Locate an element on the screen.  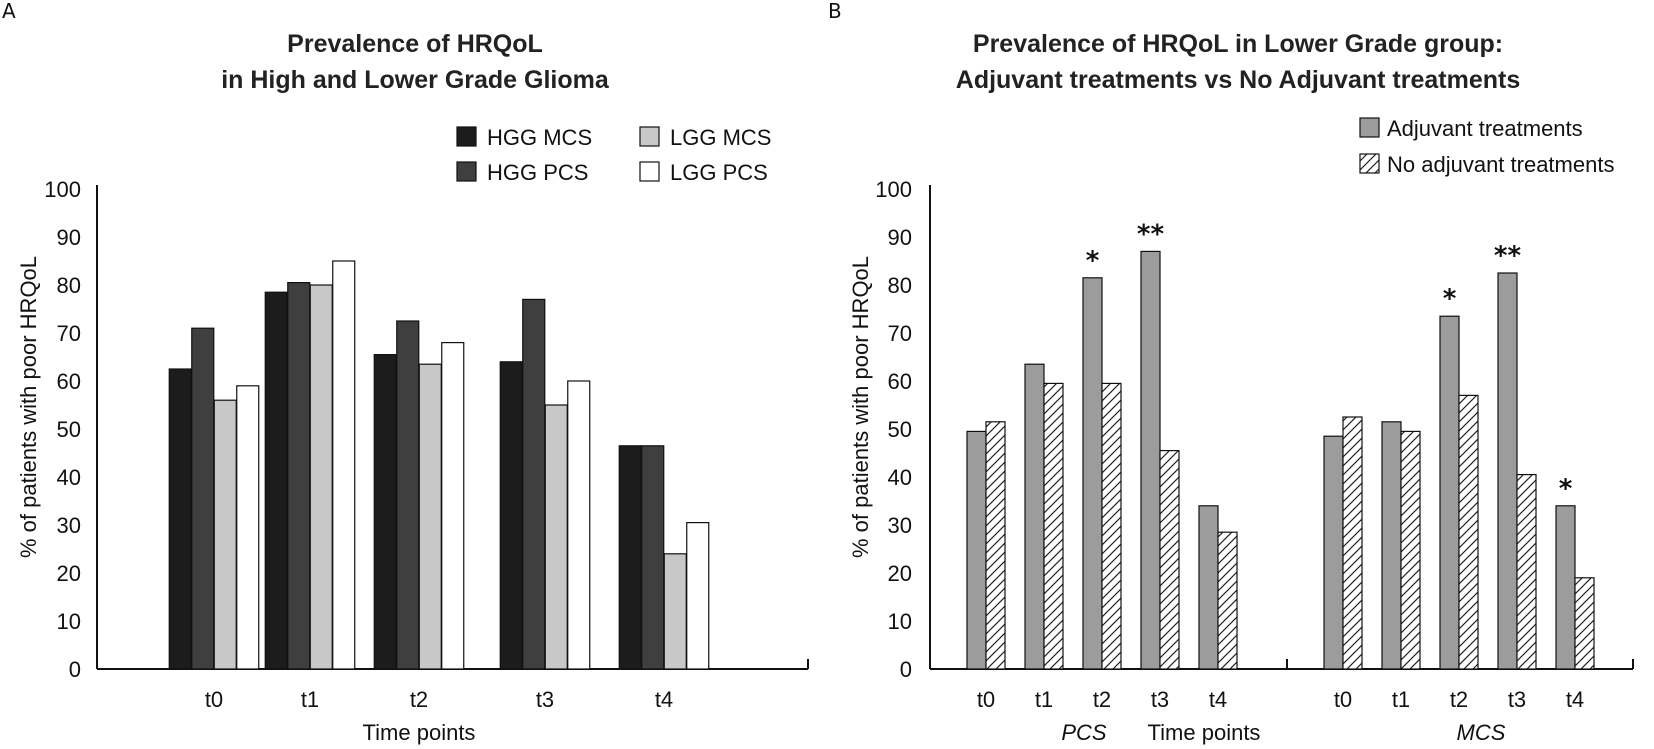
chart-b-y-tick-label: 70 is located at coordinates (900, 333).